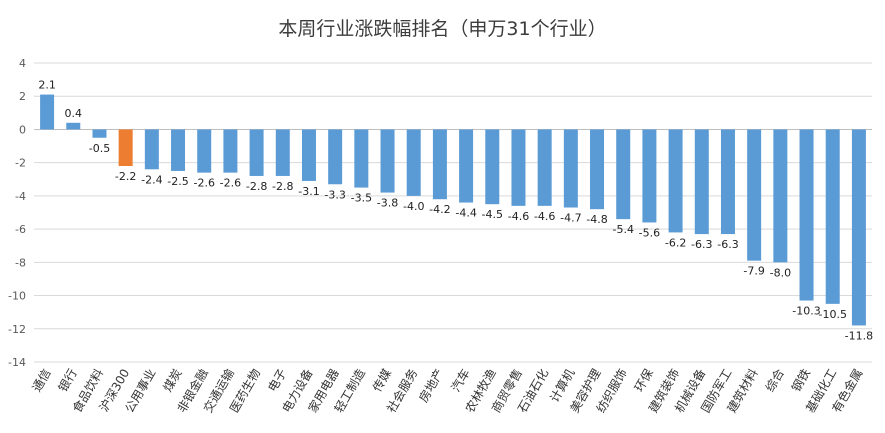 Image resolution: width=885 pixels, height=433 pixels. What do you see at coordinates (806, 311) in the screenshot?
I see `data-label: -10.3` at bounding box center [806, 311].